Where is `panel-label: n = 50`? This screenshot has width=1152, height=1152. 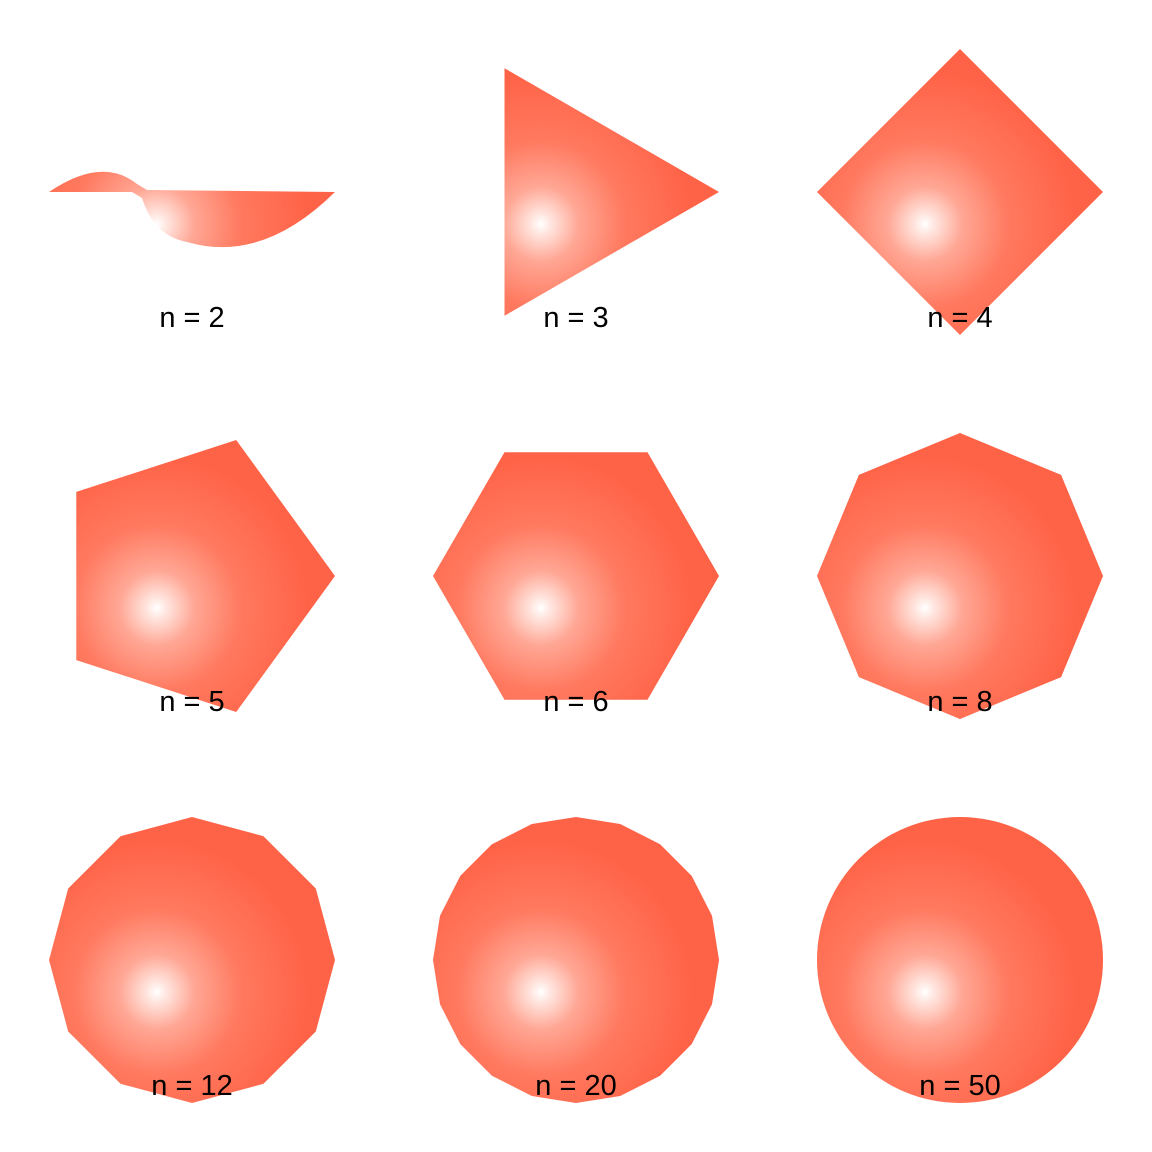 panel-label: n = 50 is located at coordinates (959, 1086).